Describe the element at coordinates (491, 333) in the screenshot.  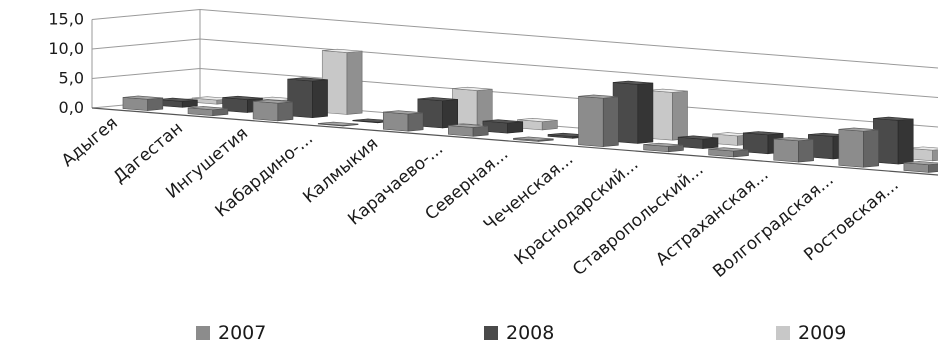
I see `legend-swatch-2008` at that location.